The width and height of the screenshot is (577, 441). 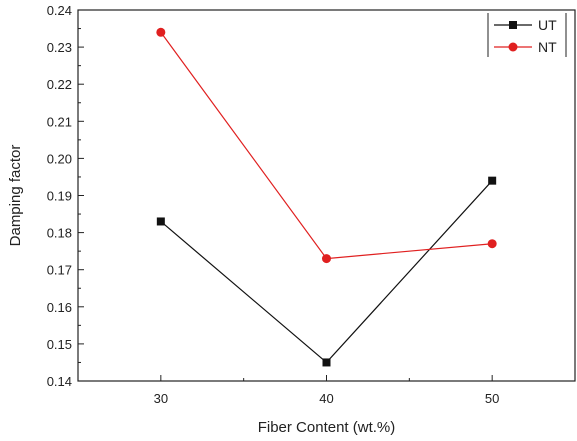 What do you see at coordinates (492, 398) in the screenshot?
I see `x-tick-label: 50` at bounding box center [492, 398].